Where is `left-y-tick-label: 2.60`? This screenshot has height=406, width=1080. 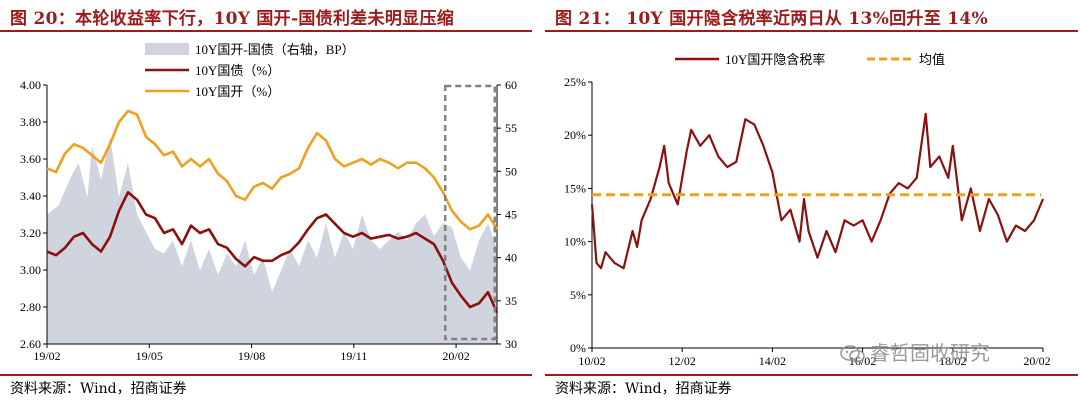 left-y-tick-label: 2.60 is located at coordinates (30, 344).